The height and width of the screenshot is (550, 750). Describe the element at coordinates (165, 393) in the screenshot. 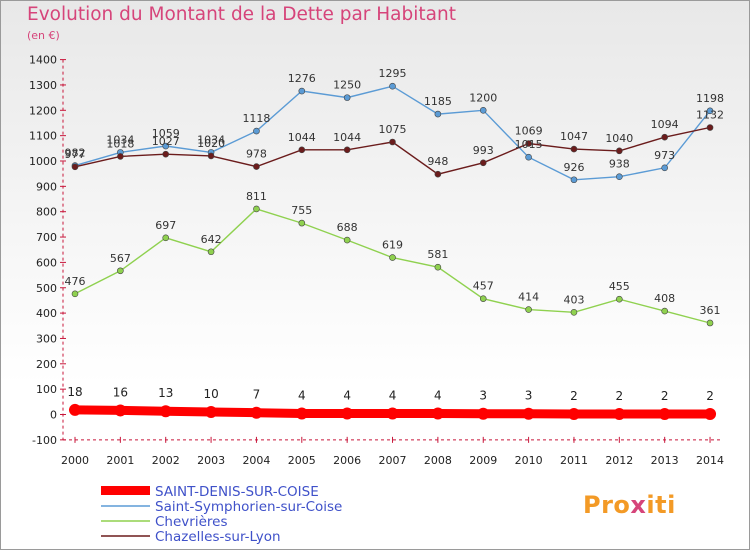

I see `data-label: 13` at that location.